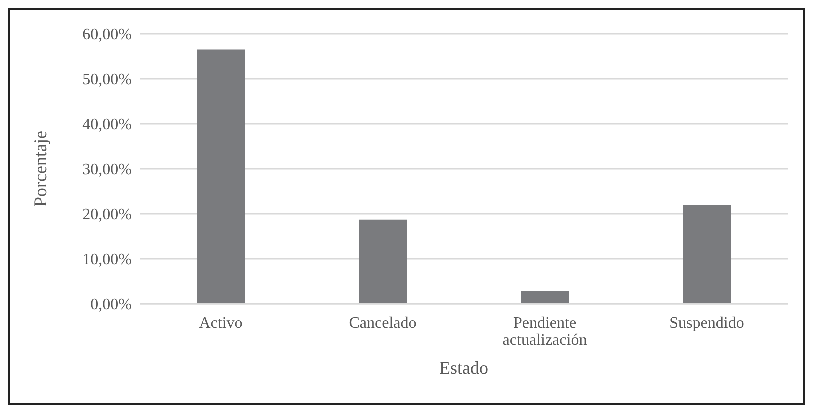 The width and height of the screenshot is (815, 415). What do you see at coordinates (107, 80) in the screenshot?
I see `y-tick-label: 50,00%` at bounding box center [107, 80].